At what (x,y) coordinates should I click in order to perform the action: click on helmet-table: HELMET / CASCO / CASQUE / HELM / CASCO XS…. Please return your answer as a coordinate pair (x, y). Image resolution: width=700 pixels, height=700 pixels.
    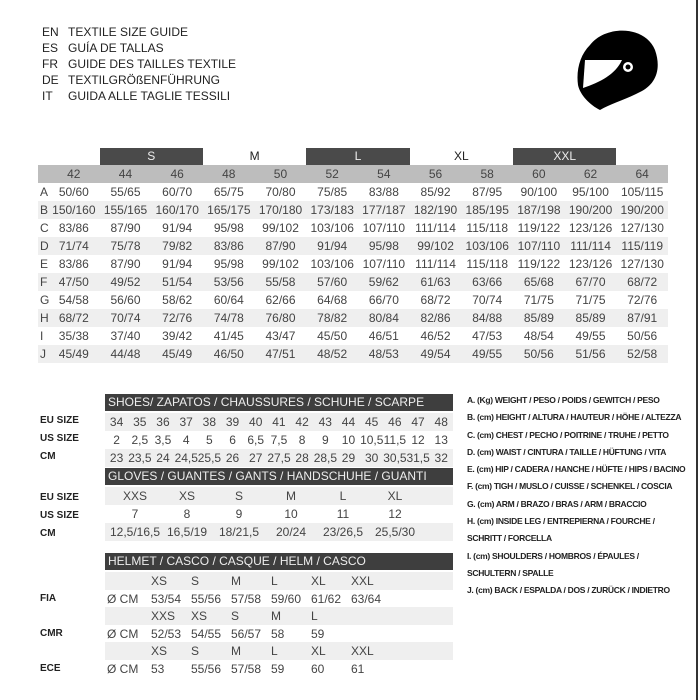
    Looking at the image, I should click on (246, 615).